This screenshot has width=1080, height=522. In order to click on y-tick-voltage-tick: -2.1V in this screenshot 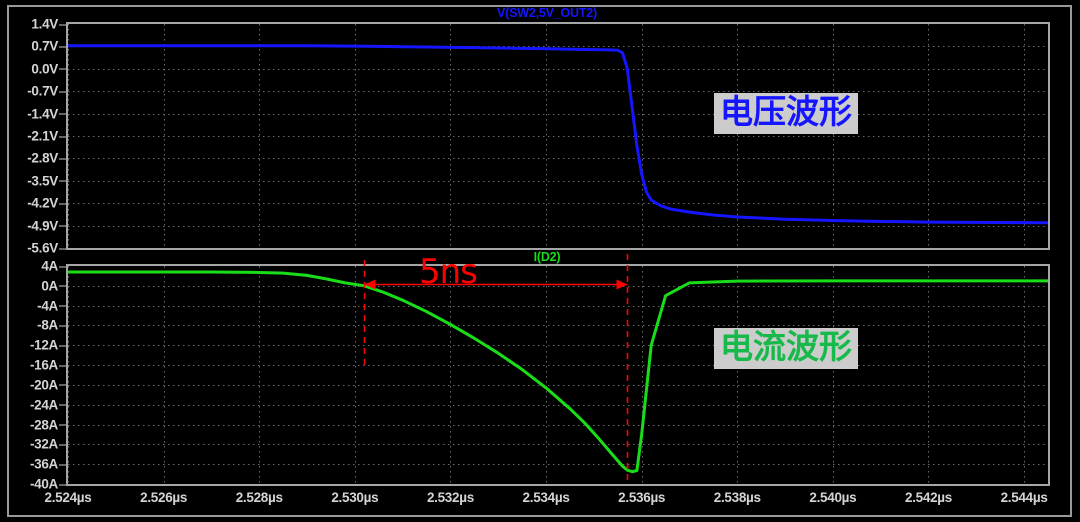, I will do `click(46, 136)`.